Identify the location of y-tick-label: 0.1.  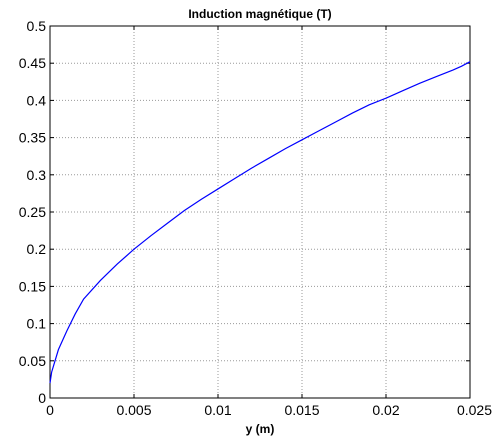
(37, 324).